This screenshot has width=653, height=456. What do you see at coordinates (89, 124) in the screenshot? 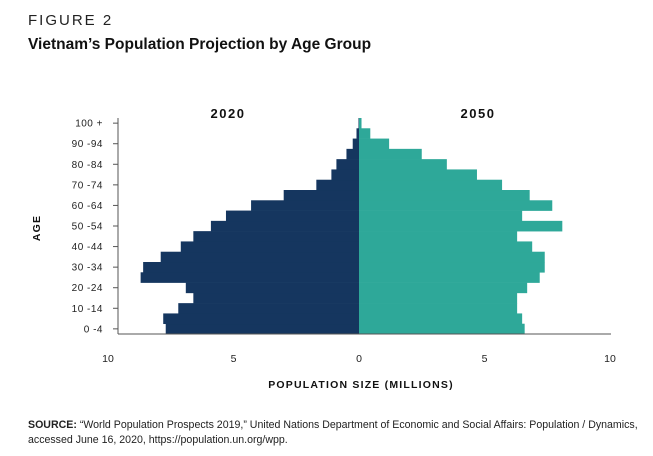
I see `y-tick-label: 100 +` at bounding box center [89, 124].